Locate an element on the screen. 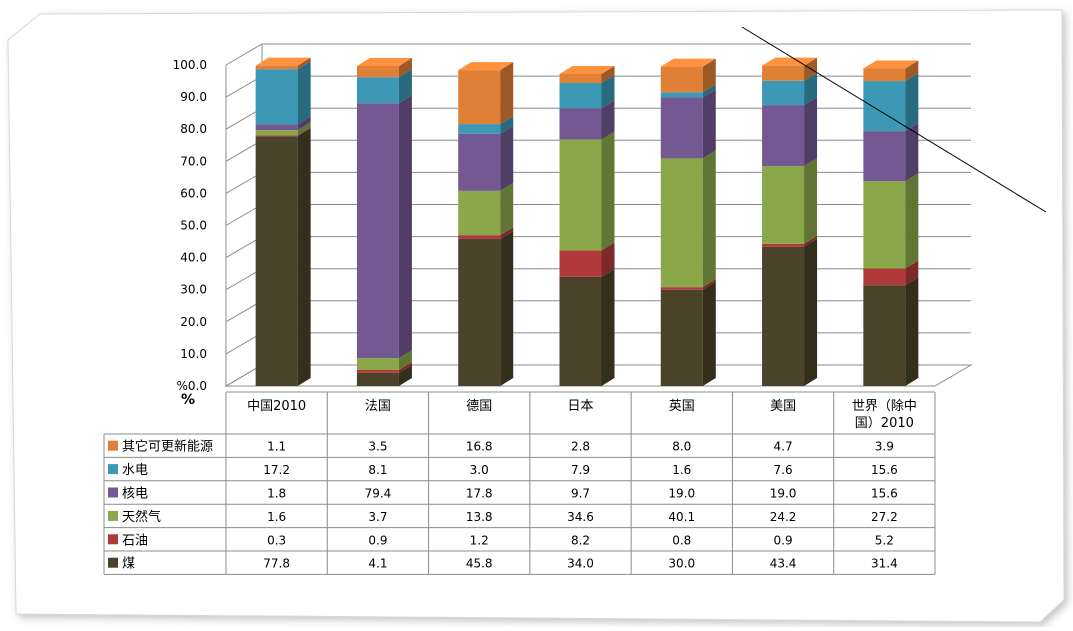 The image size is (1073, 631). y-tick-label: 10.0 is located at coordinates (193, 354).